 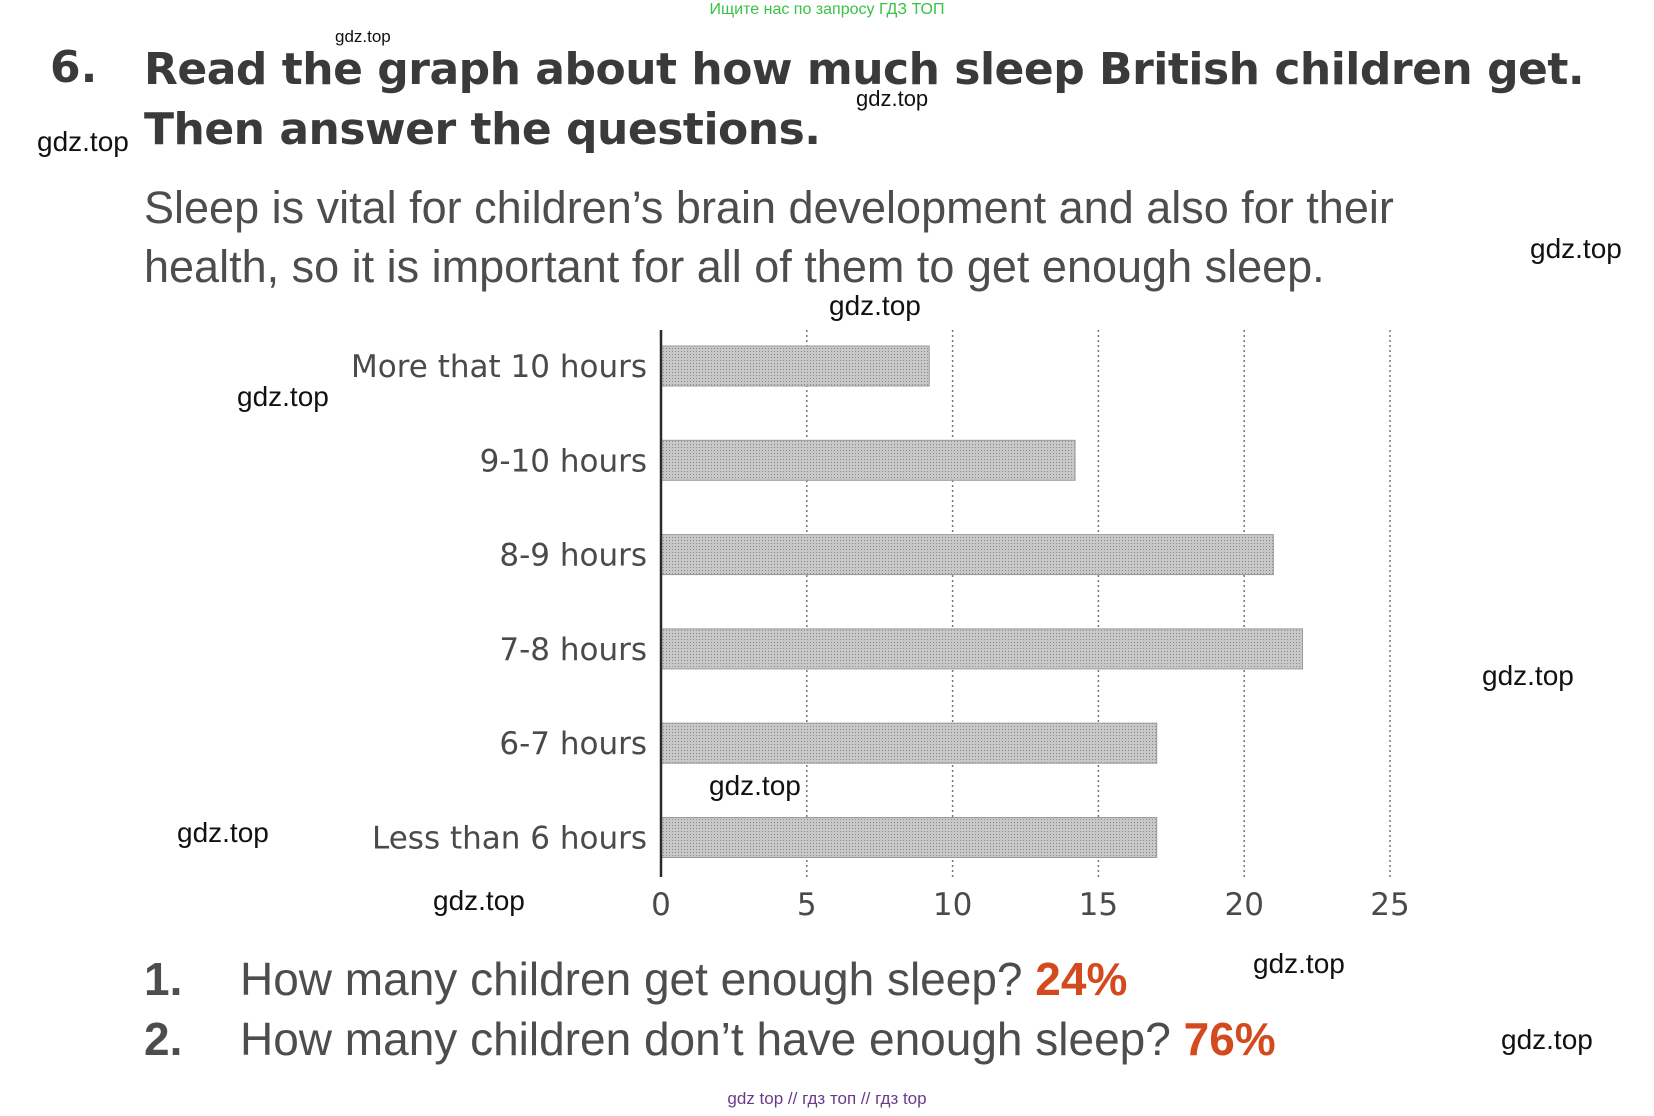 I want to click on top-banner: Ищите нас по запросу ГДЗ ТОП, so click(x=827, y=9).